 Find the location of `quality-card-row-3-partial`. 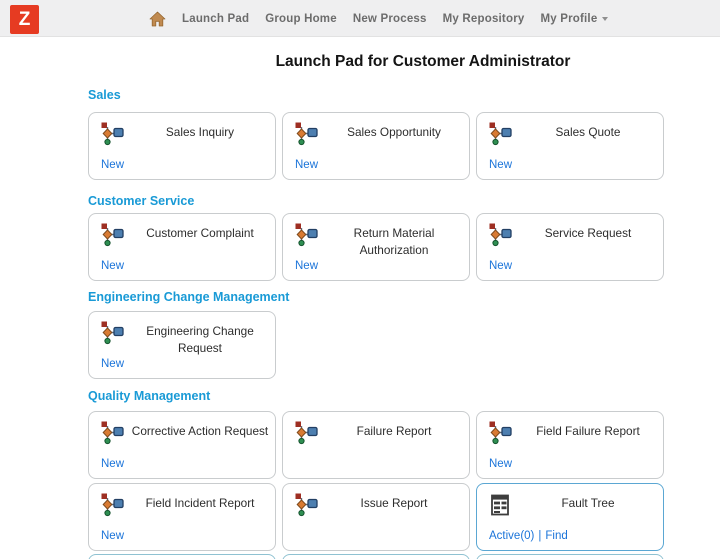

quality-card-row-3-partial is located at coordinates (404, 556).